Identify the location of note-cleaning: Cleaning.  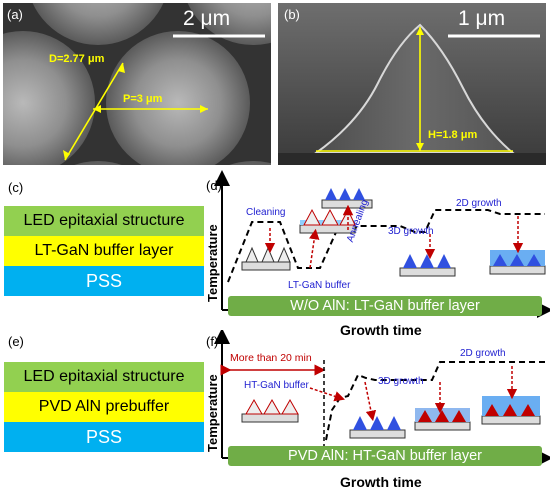
(266, 212).